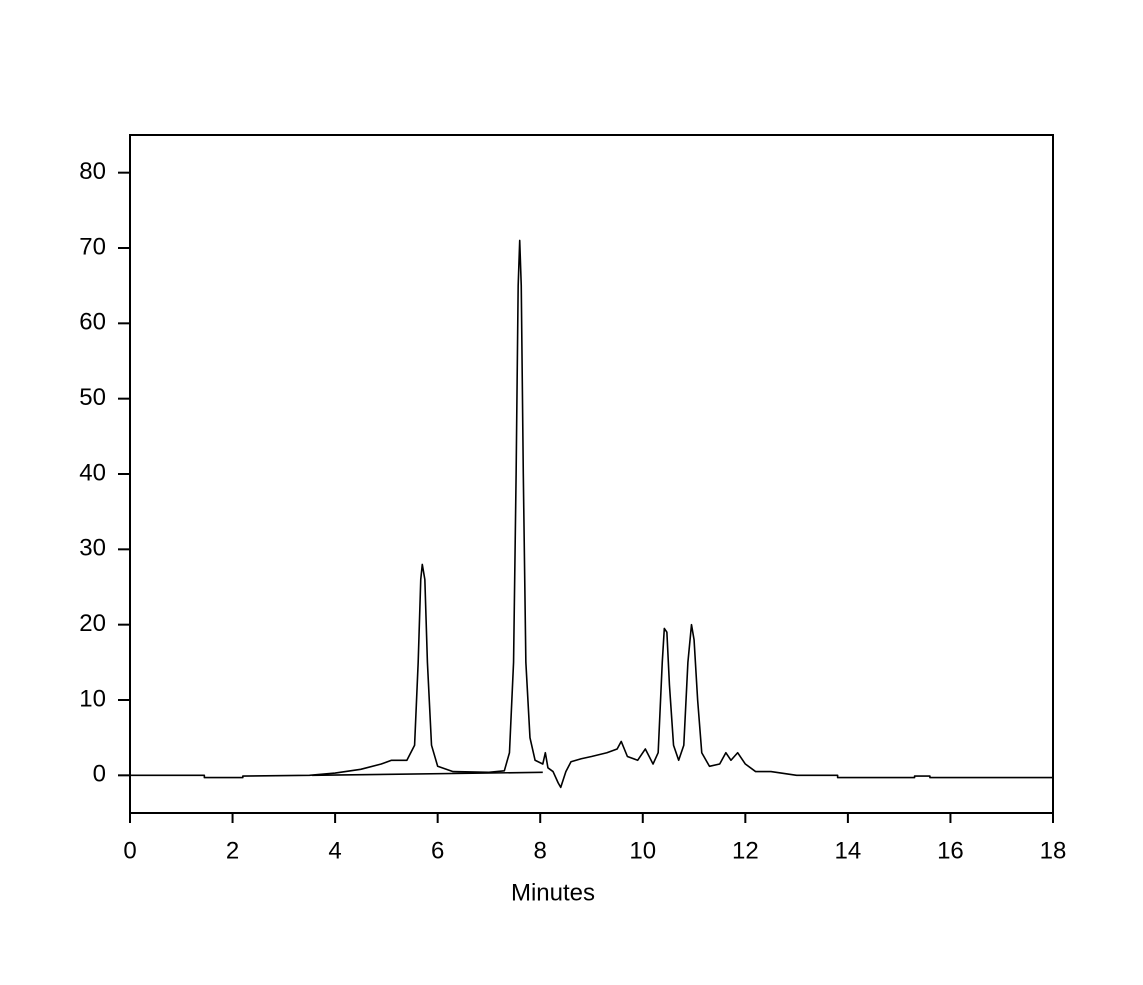  What do you see at coordinates (334, 850) in the screenshot?
I see `x-tick-label: 4` at bounding box center [334, 850].